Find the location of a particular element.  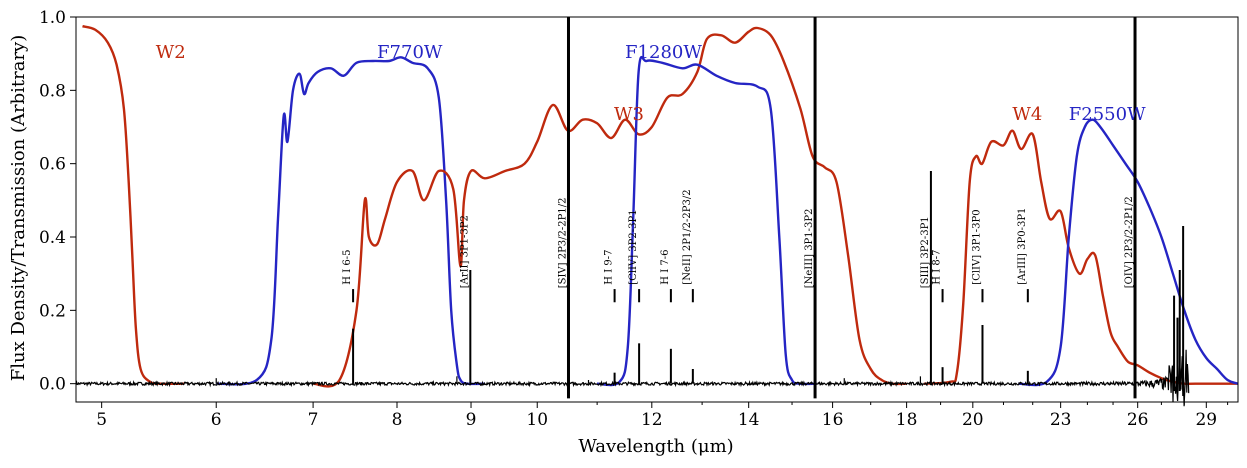

emission-line-label: [ArIII] 3P0-3P1 is located at coordinates (1022, 246).